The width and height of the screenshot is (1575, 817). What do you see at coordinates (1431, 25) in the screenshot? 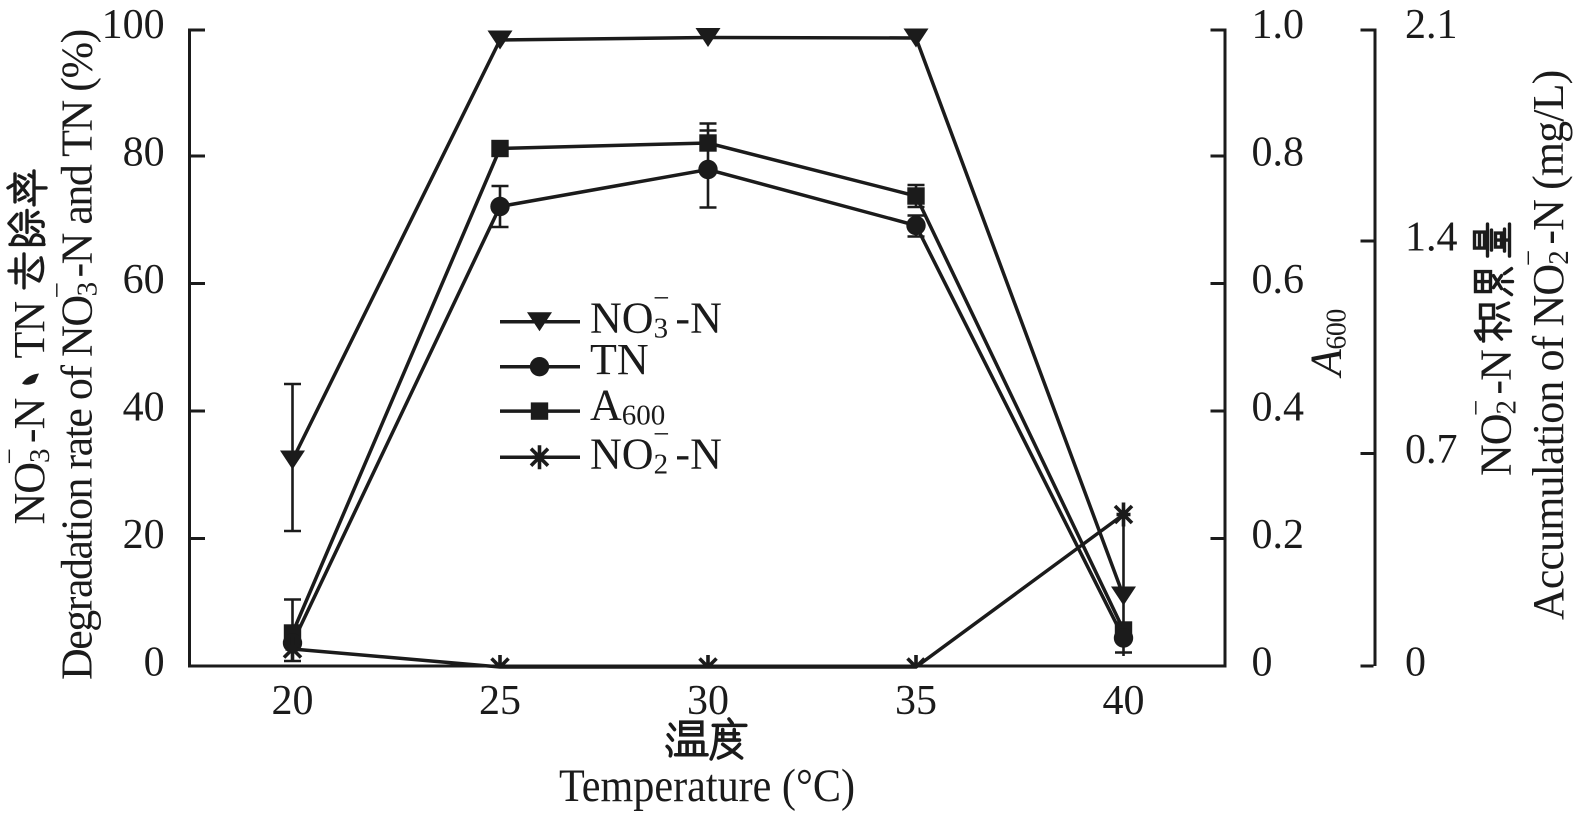
I see `svg-text: 2.1` at bounding box center [1431, 25].